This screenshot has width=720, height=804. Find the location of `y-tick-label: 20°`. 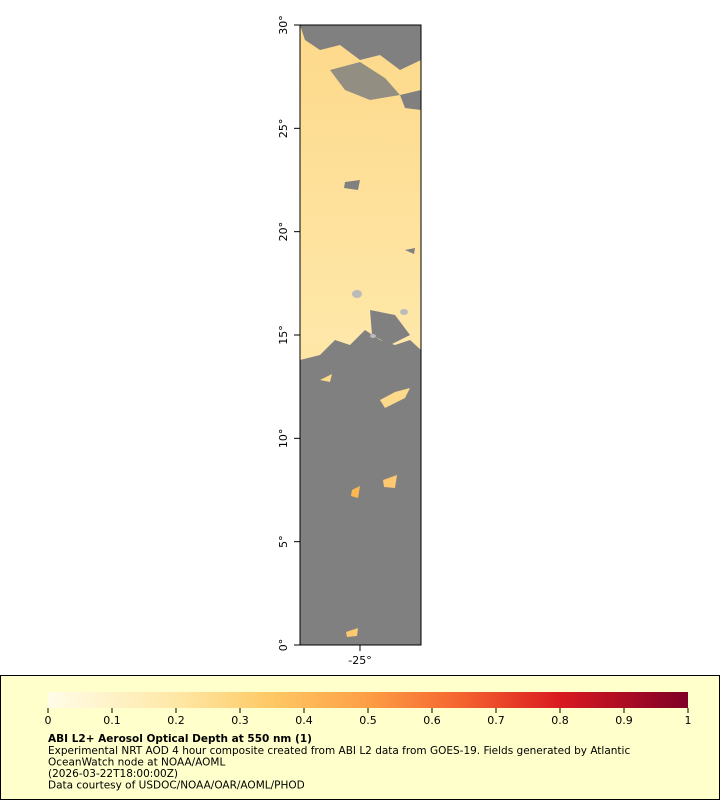

y-tick-label: 20° is located at coordinates (283, 232).